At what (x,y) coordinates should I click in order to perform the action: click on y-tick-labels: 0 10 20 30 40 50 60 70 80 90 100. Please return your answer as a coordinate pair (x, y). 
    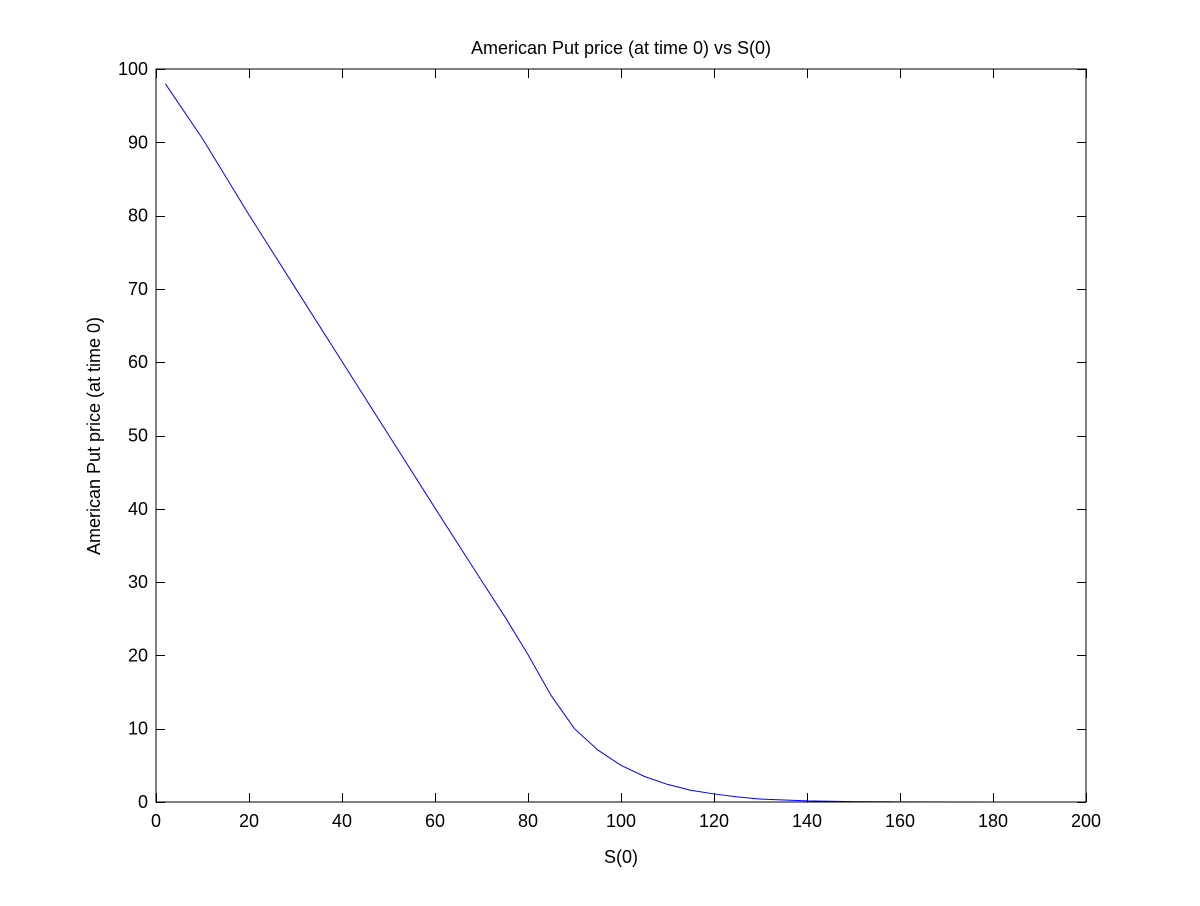
    Looking at the image, I should click on (133, 435).